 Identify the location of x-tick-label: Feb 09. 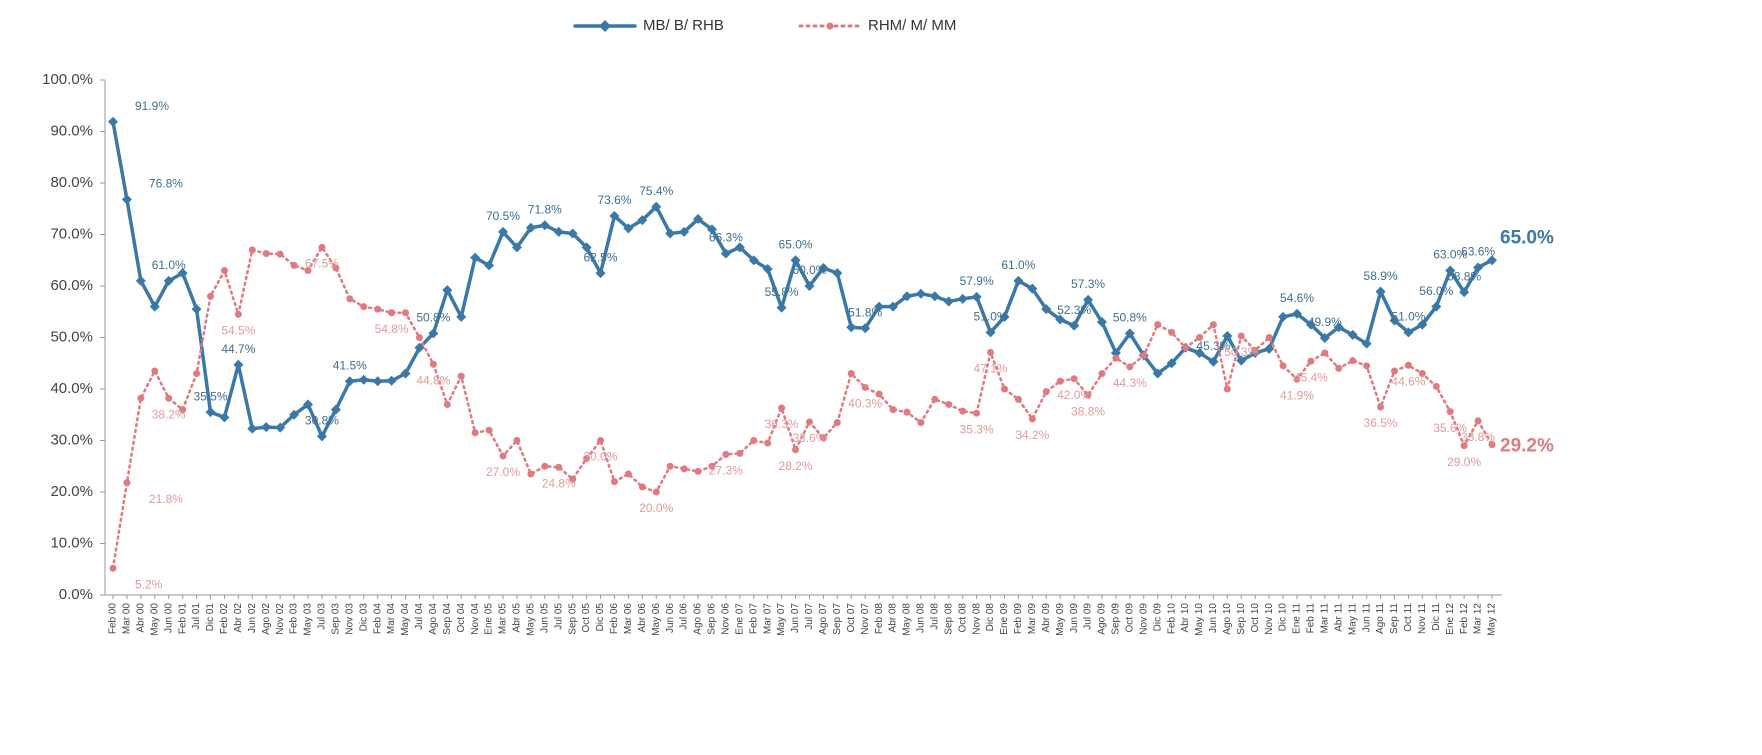
(1018, 619).